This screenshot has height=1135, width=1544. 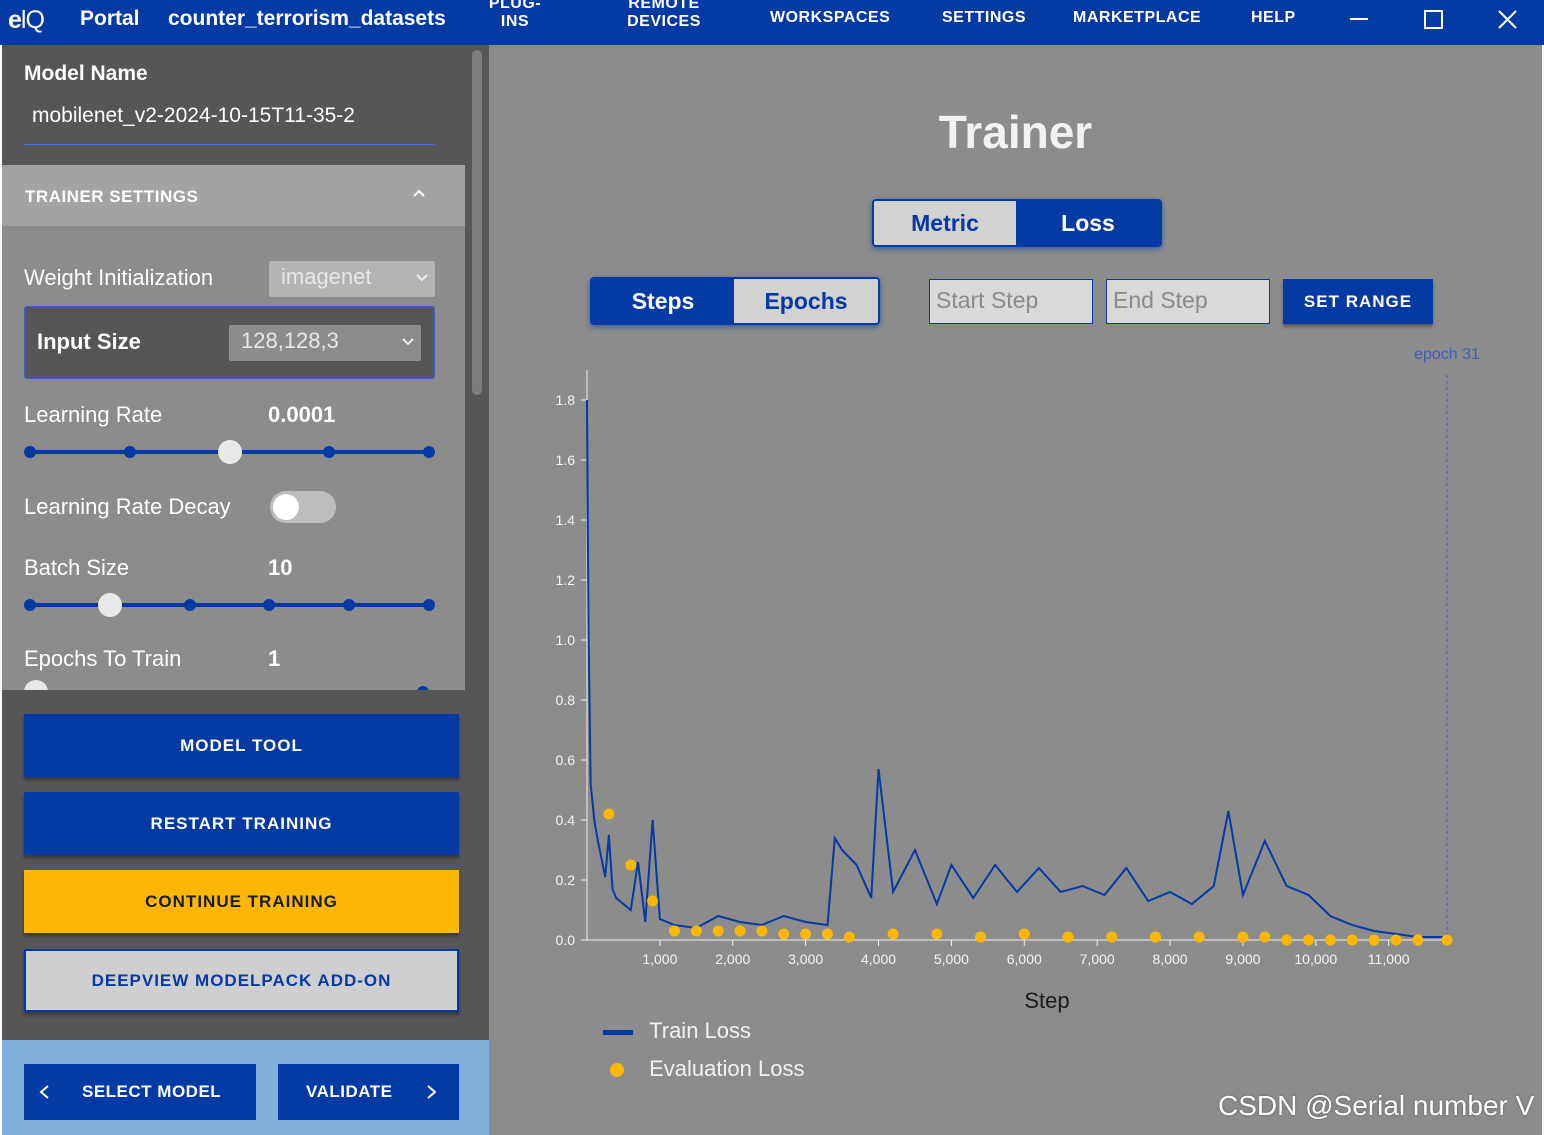 What do you see at coordinates (618, 1033) in the screenshot?
I see `legend-train-swatch` at bounding box center [618, 1033].